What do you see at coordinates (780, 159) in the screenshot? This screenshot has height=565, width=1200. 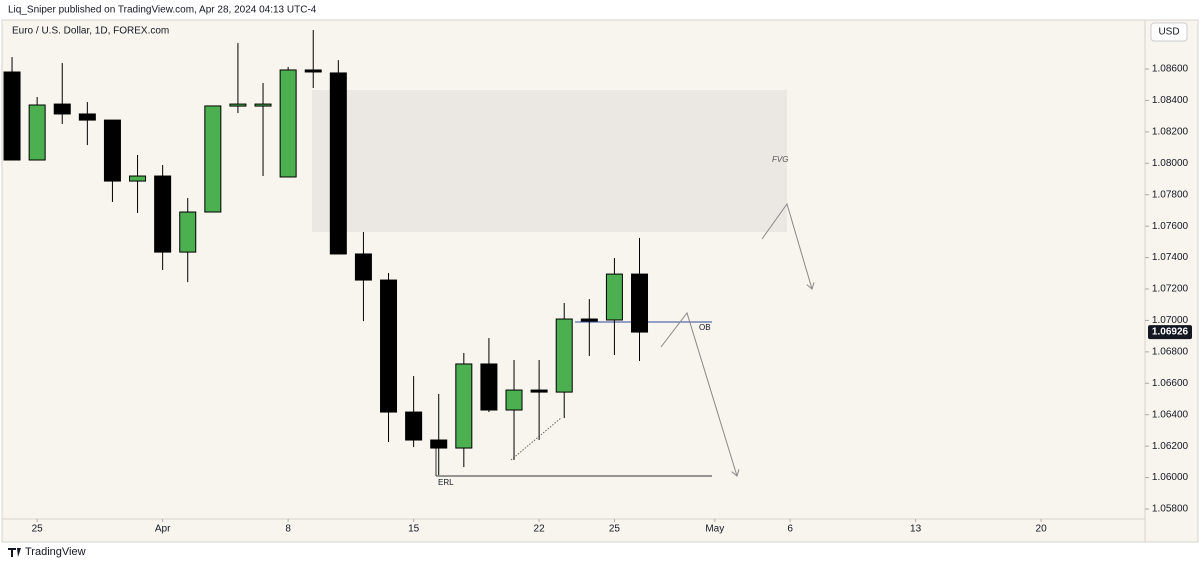 I see `fvg-label: FVG` at bounding box center [780, 159].